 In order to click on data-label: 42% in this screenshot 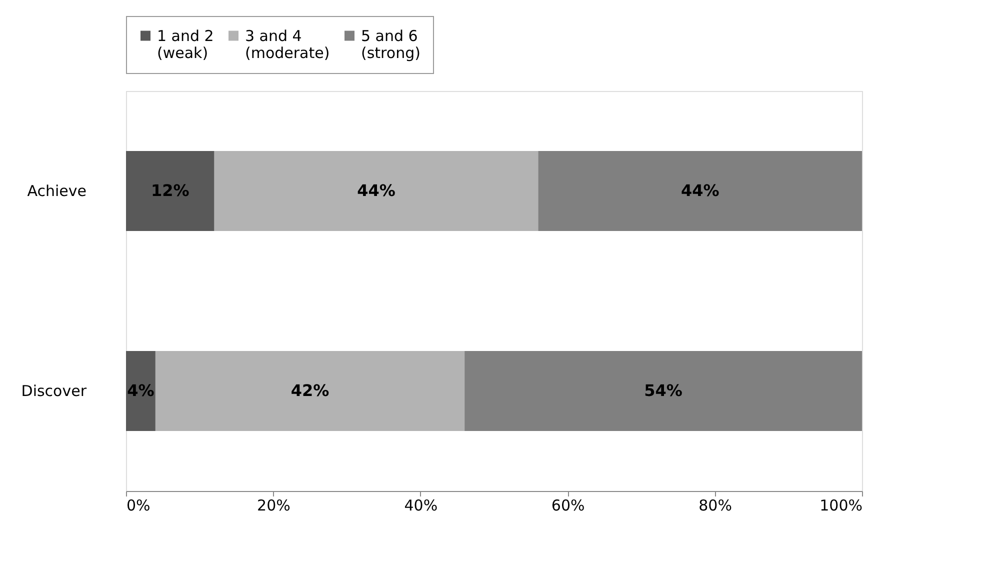, I will do `click(310, 390)`.